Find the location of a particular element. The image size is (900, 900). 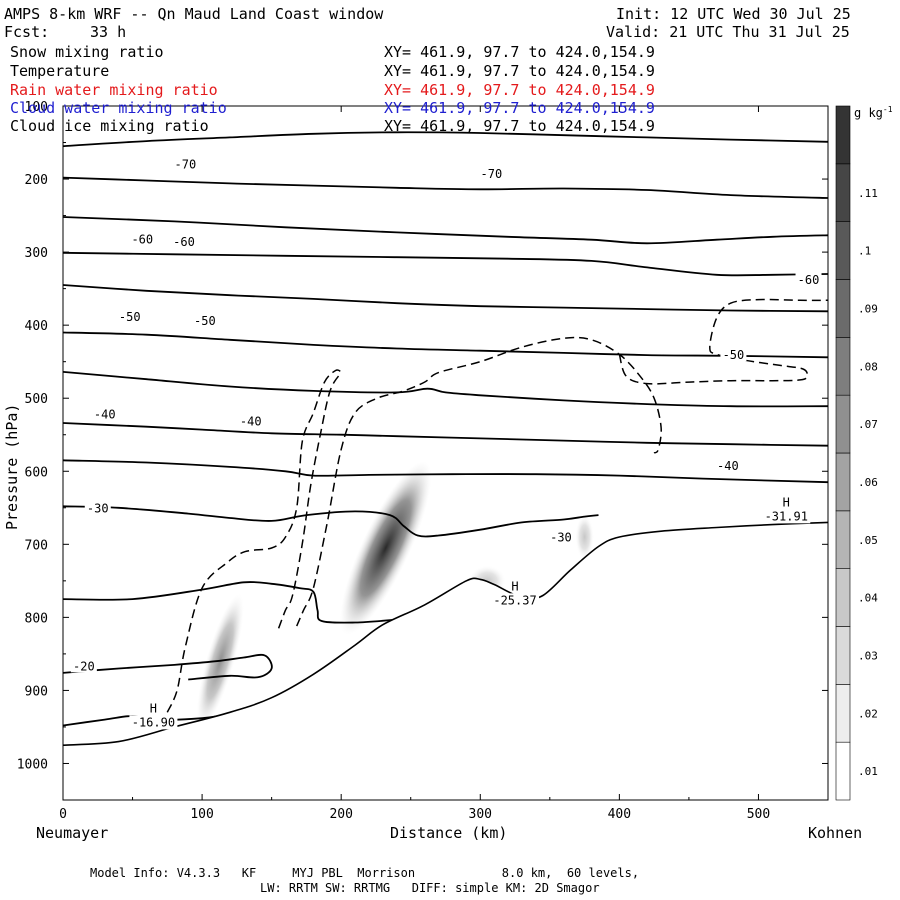

high-value-1: -25.37 is located at coordinates (514, 600).